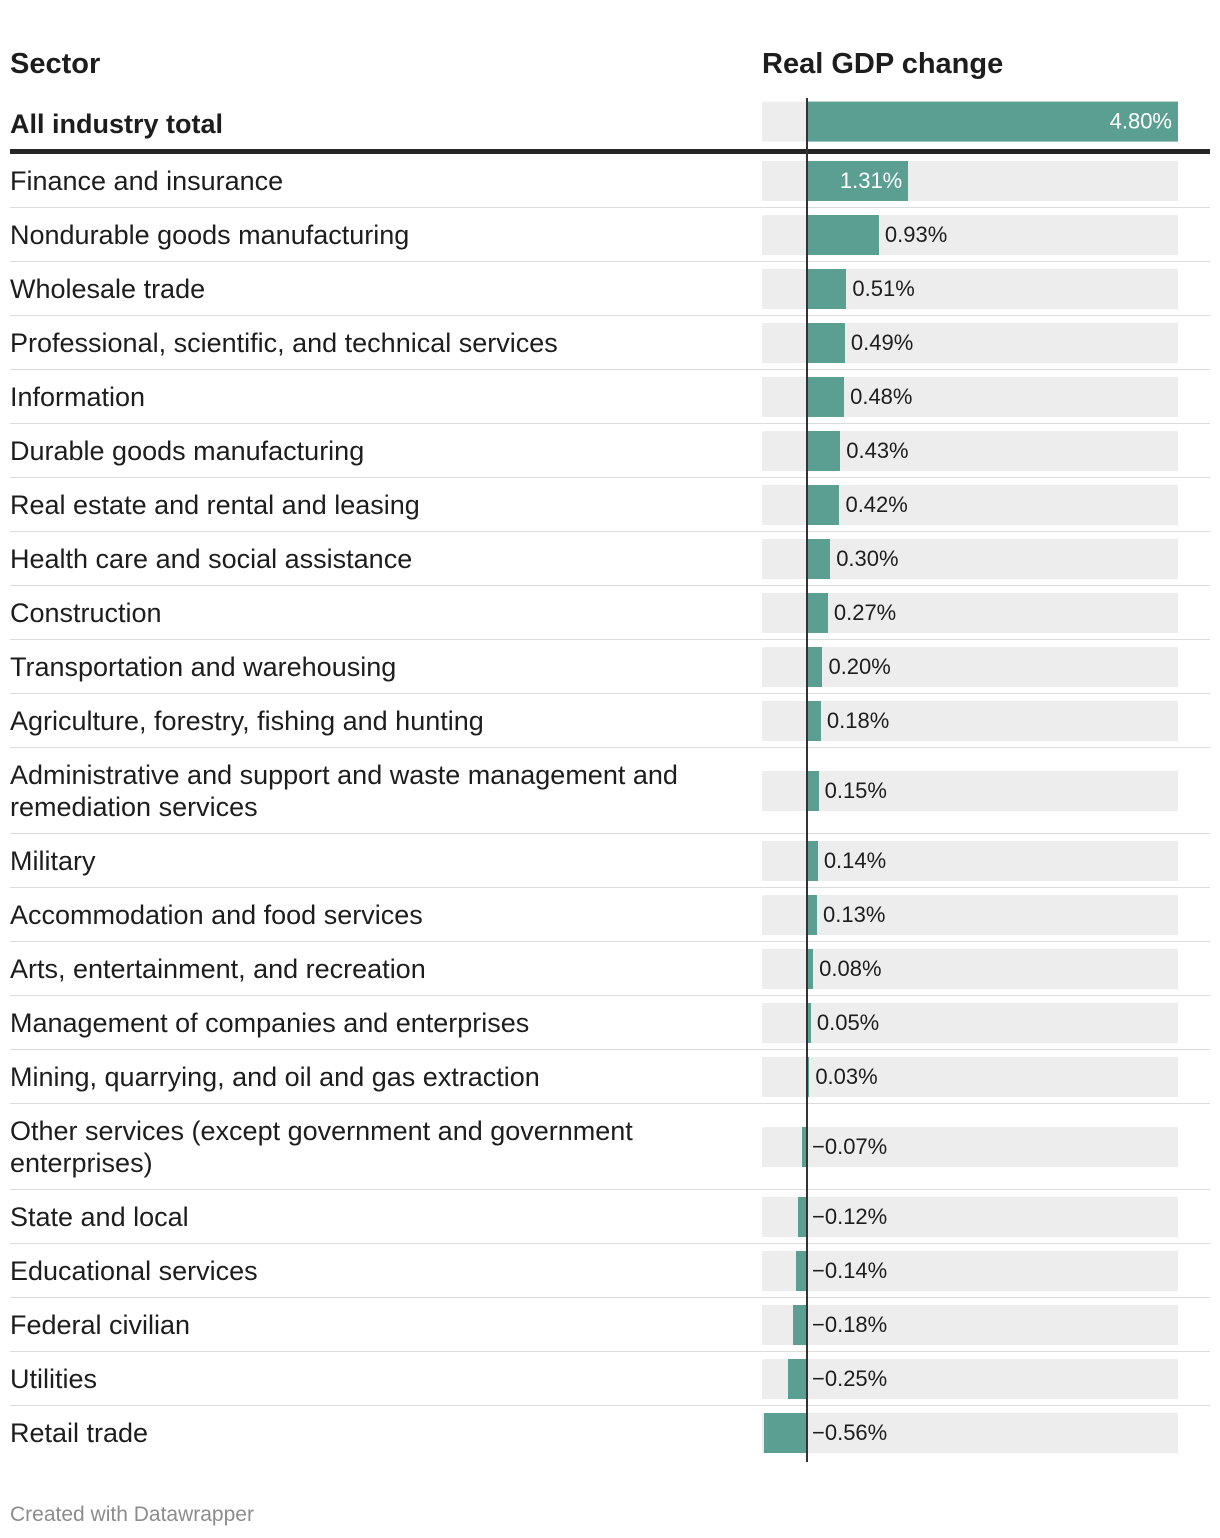 Image resolution: width=1220 pixels, height=1538 pixels. I want to click on sector-label: Finance and insurance, so click(147, 180).